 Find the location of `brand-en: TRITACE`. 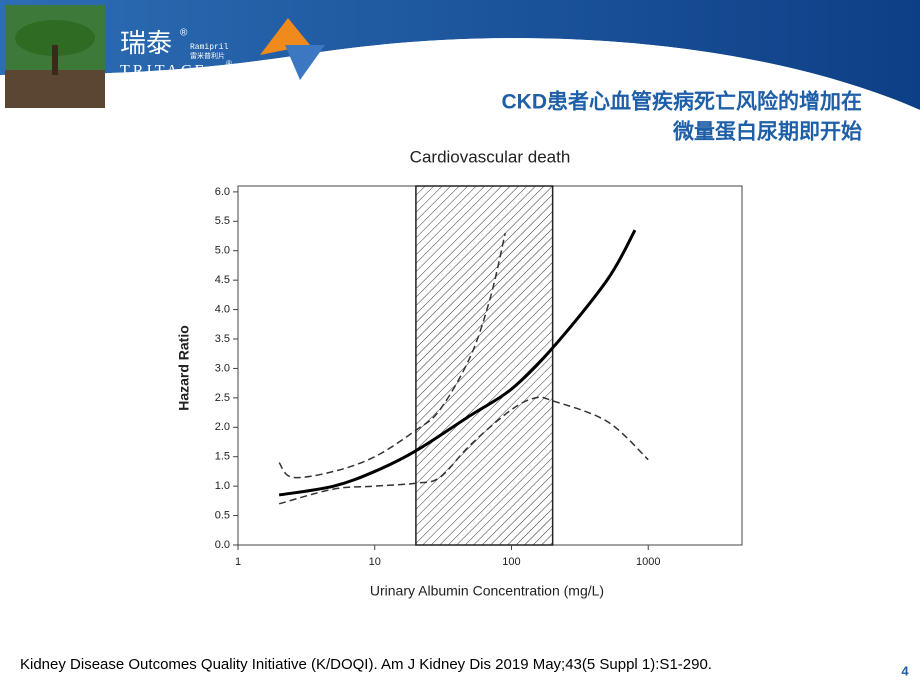

brand-en: TRITACE is located at coordinates (163, 71).